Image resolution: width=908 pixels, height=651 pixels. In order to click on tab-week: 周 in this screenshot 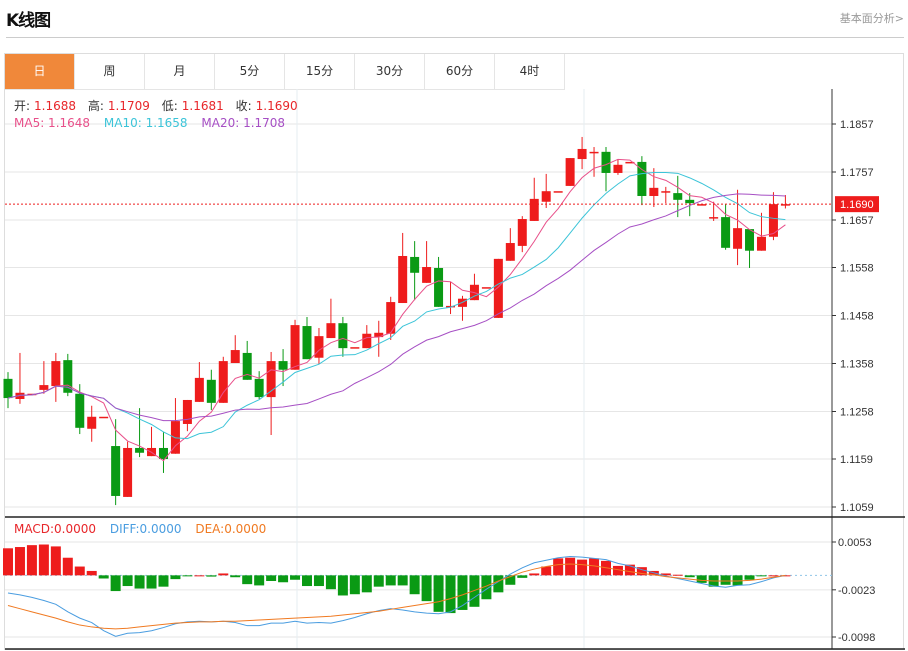, I will do `click(110, 71)`.